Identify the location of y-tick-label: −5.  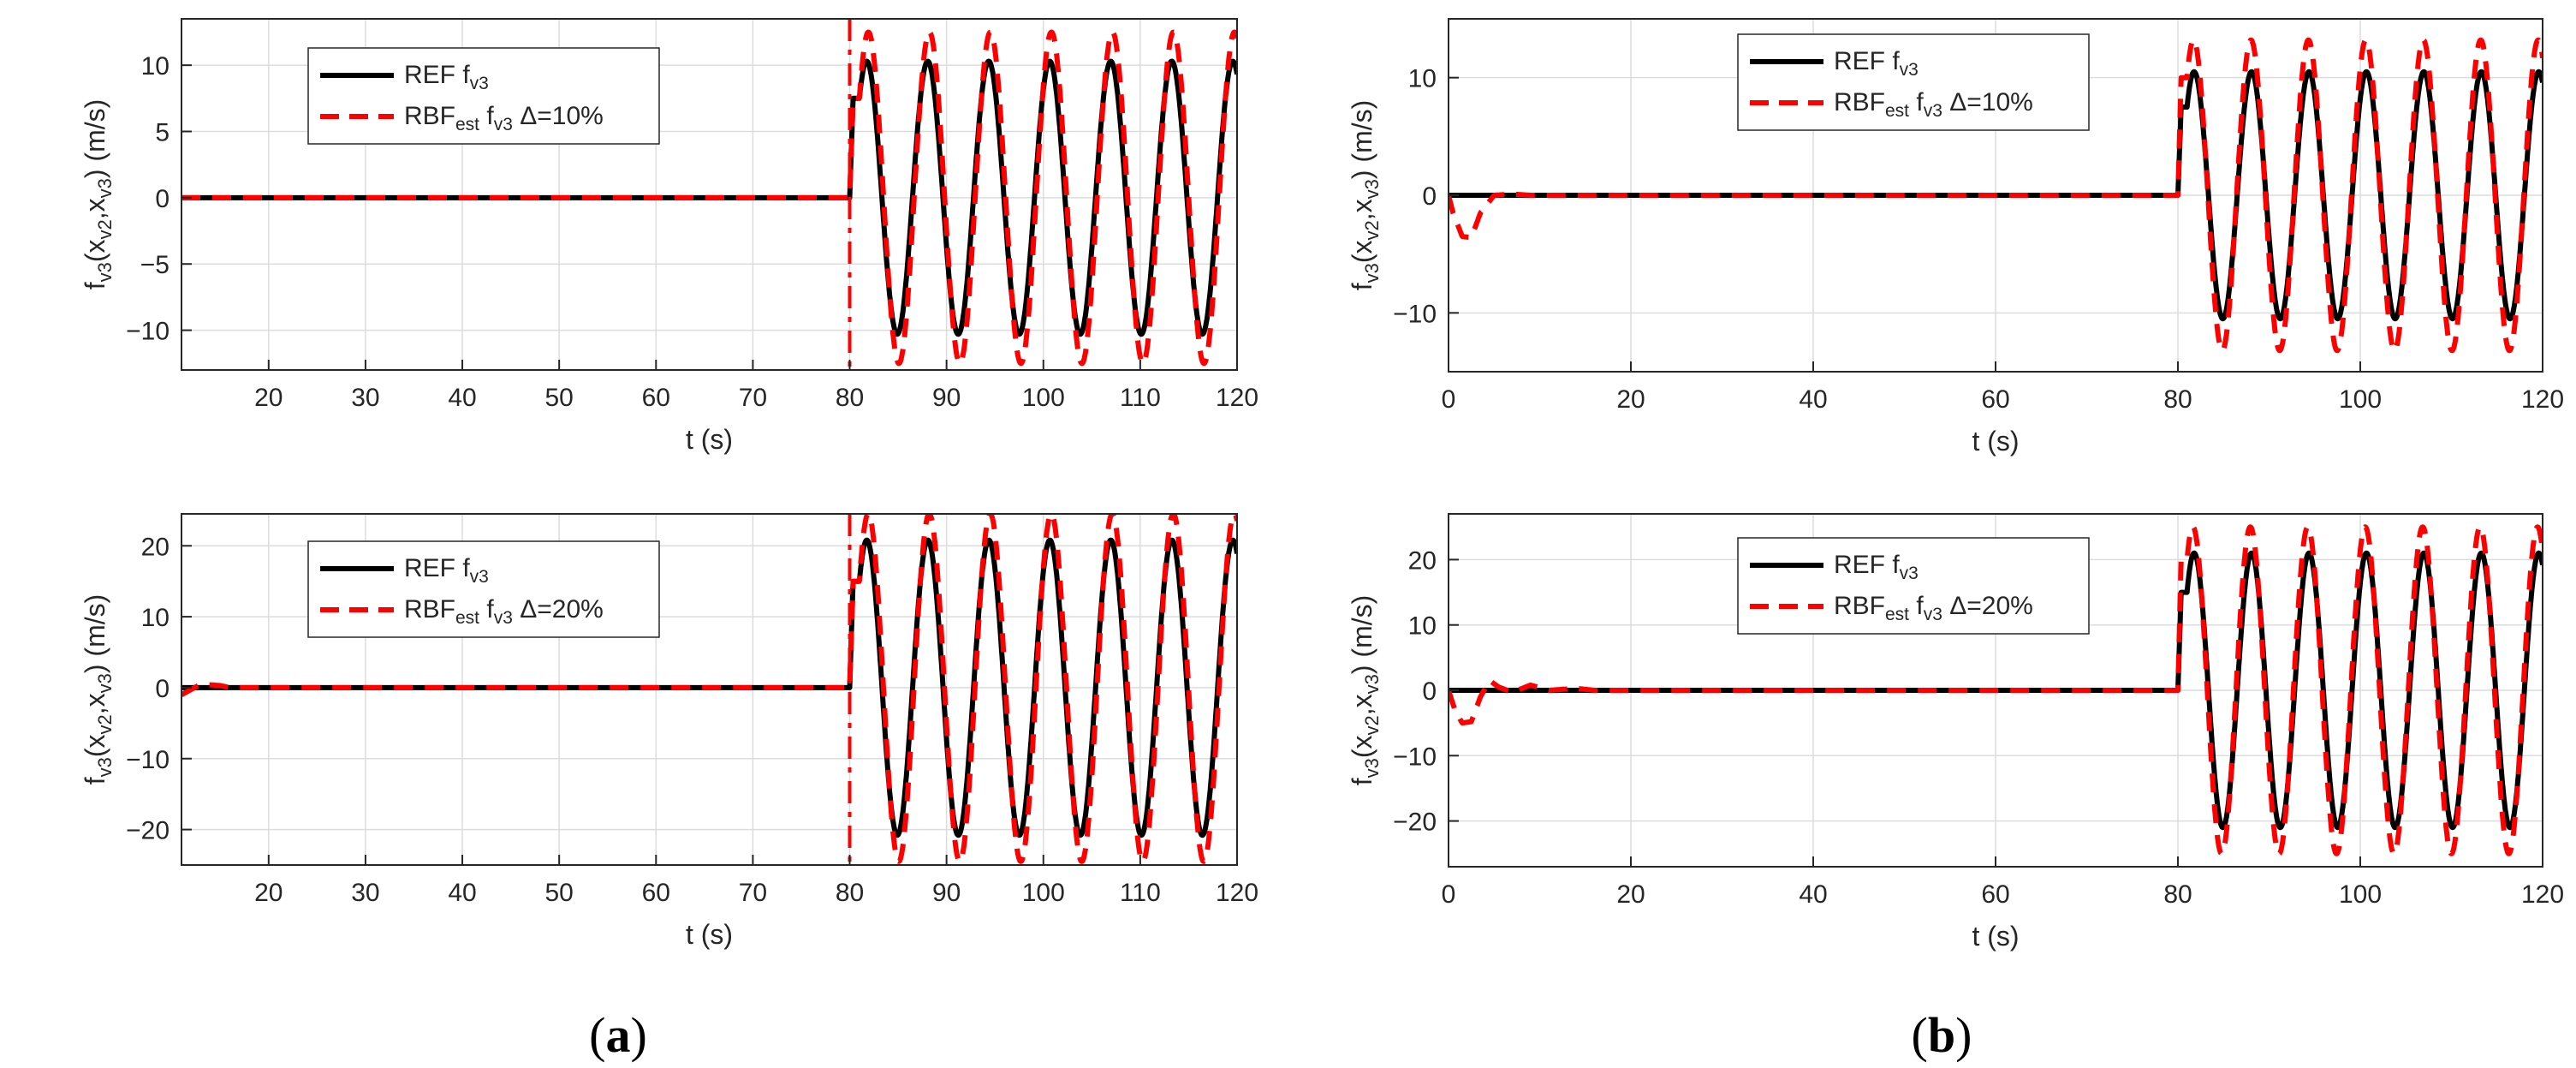
(155, 265).